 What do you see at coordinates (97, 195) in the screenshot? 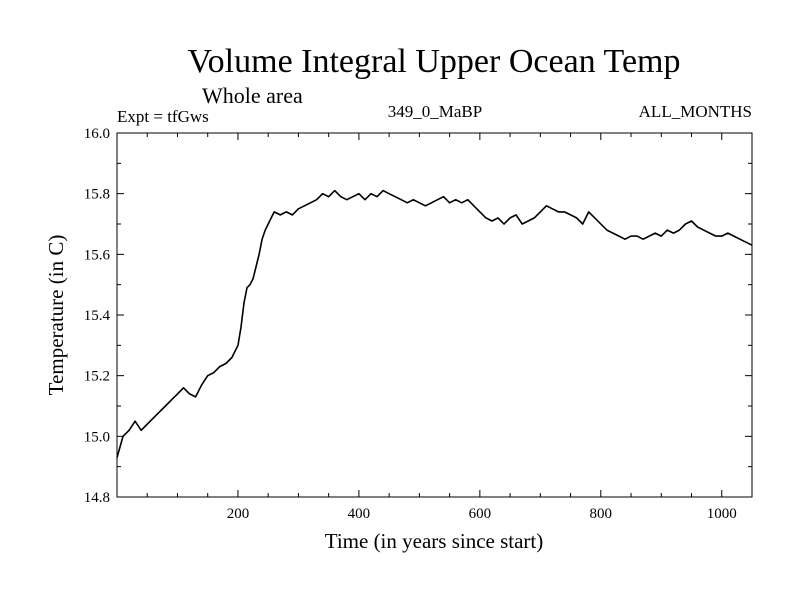
I see `y-tick-label: 15.8` at bounding box center [97, 195].